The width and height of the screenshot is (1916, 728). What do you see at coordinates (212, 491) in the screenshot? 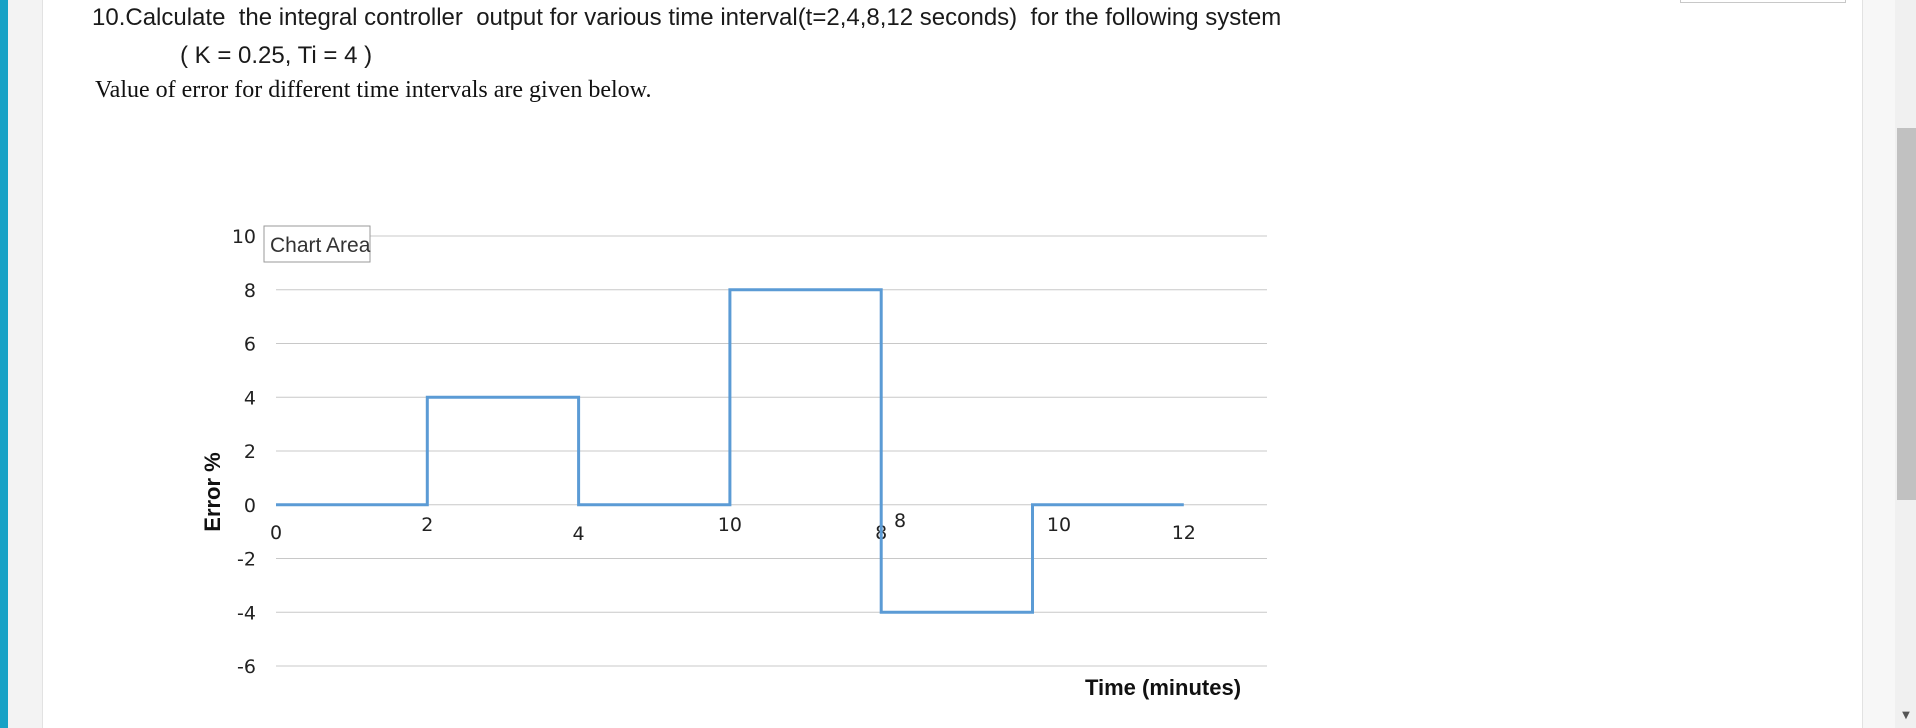
I see `y-axis-title: Error %` at bounding box center [212, 491].